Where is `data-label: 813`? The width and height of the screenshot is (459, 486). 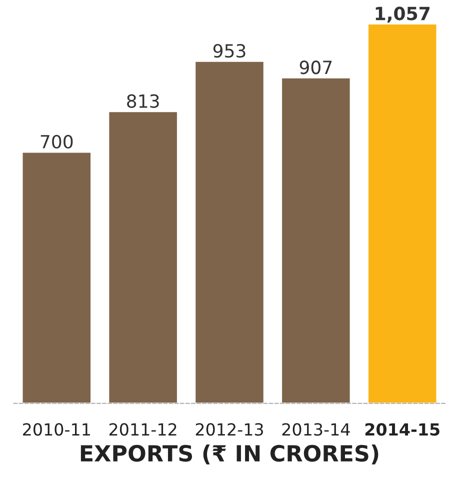 data-label: 813 is located at coordinates (143, 101).